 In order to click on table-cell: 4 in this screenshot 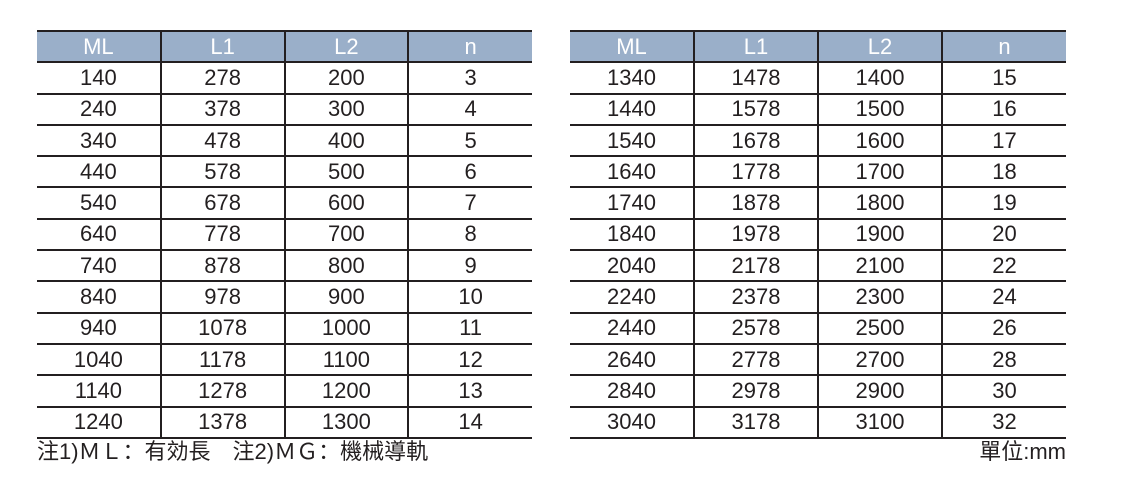, I will do `click(469, 109)`.